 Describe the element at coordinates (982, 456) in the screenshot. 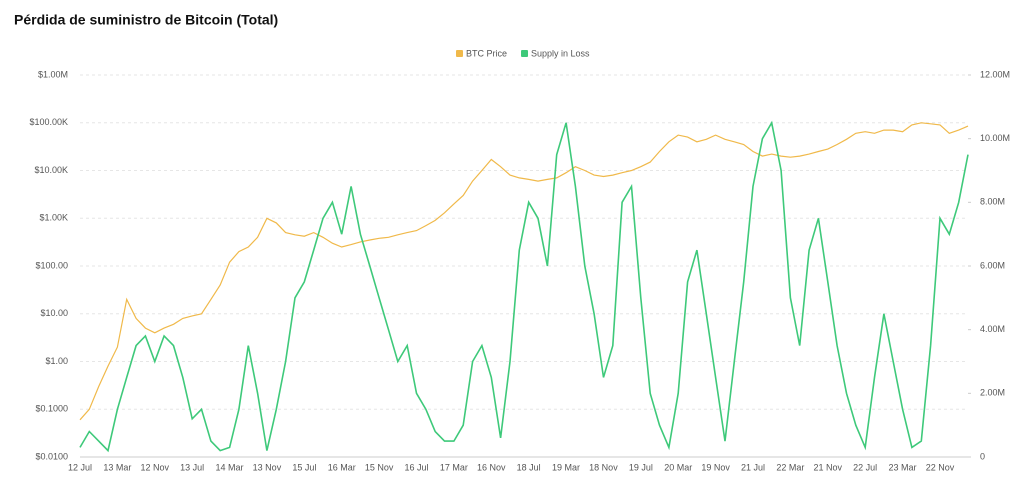

I see `y2-tick-label: 0` at that location.